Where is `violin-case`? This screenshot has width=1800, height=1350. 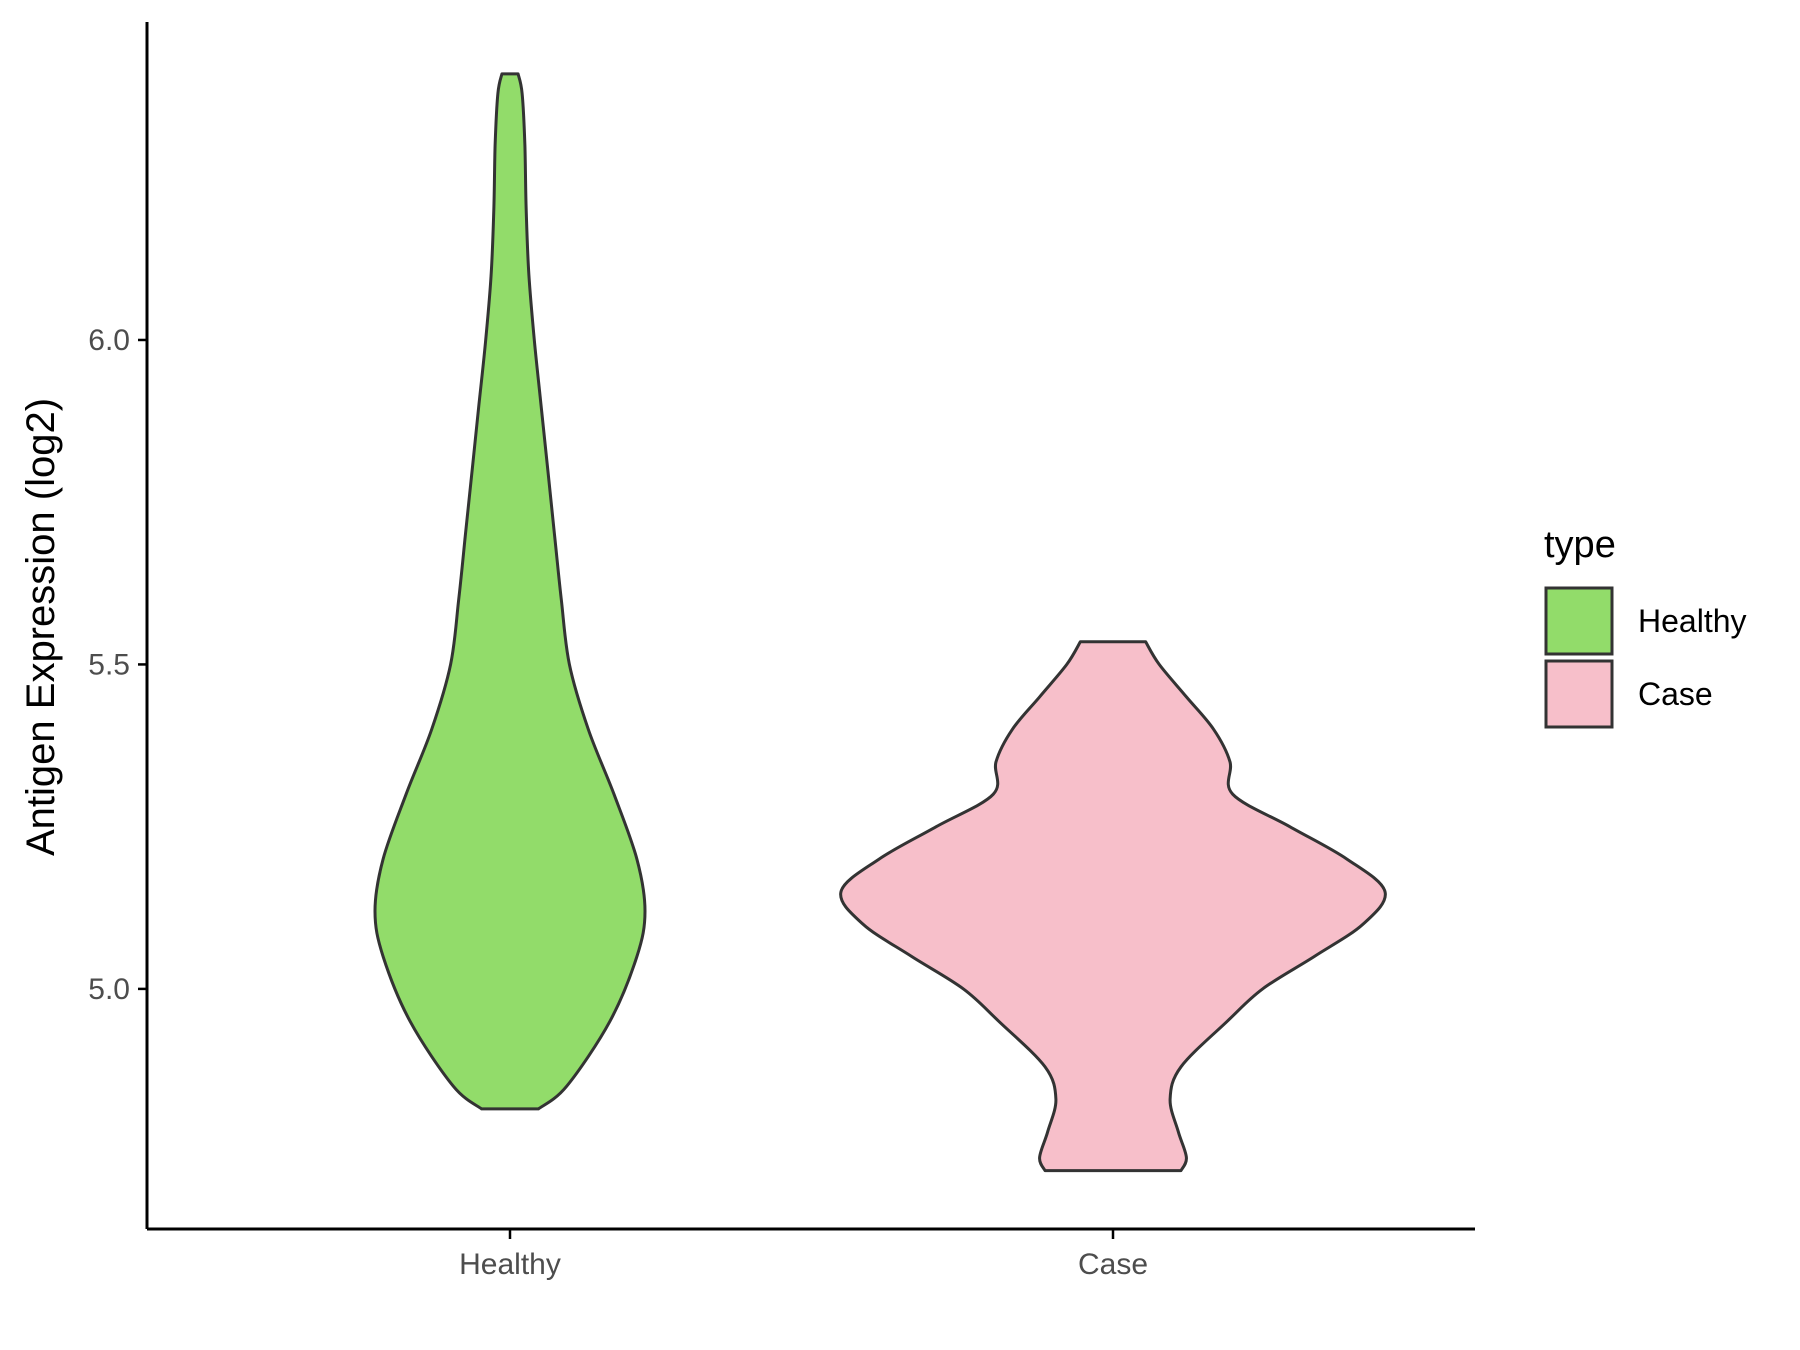 violin-case is located at coordinates (1113, 906).